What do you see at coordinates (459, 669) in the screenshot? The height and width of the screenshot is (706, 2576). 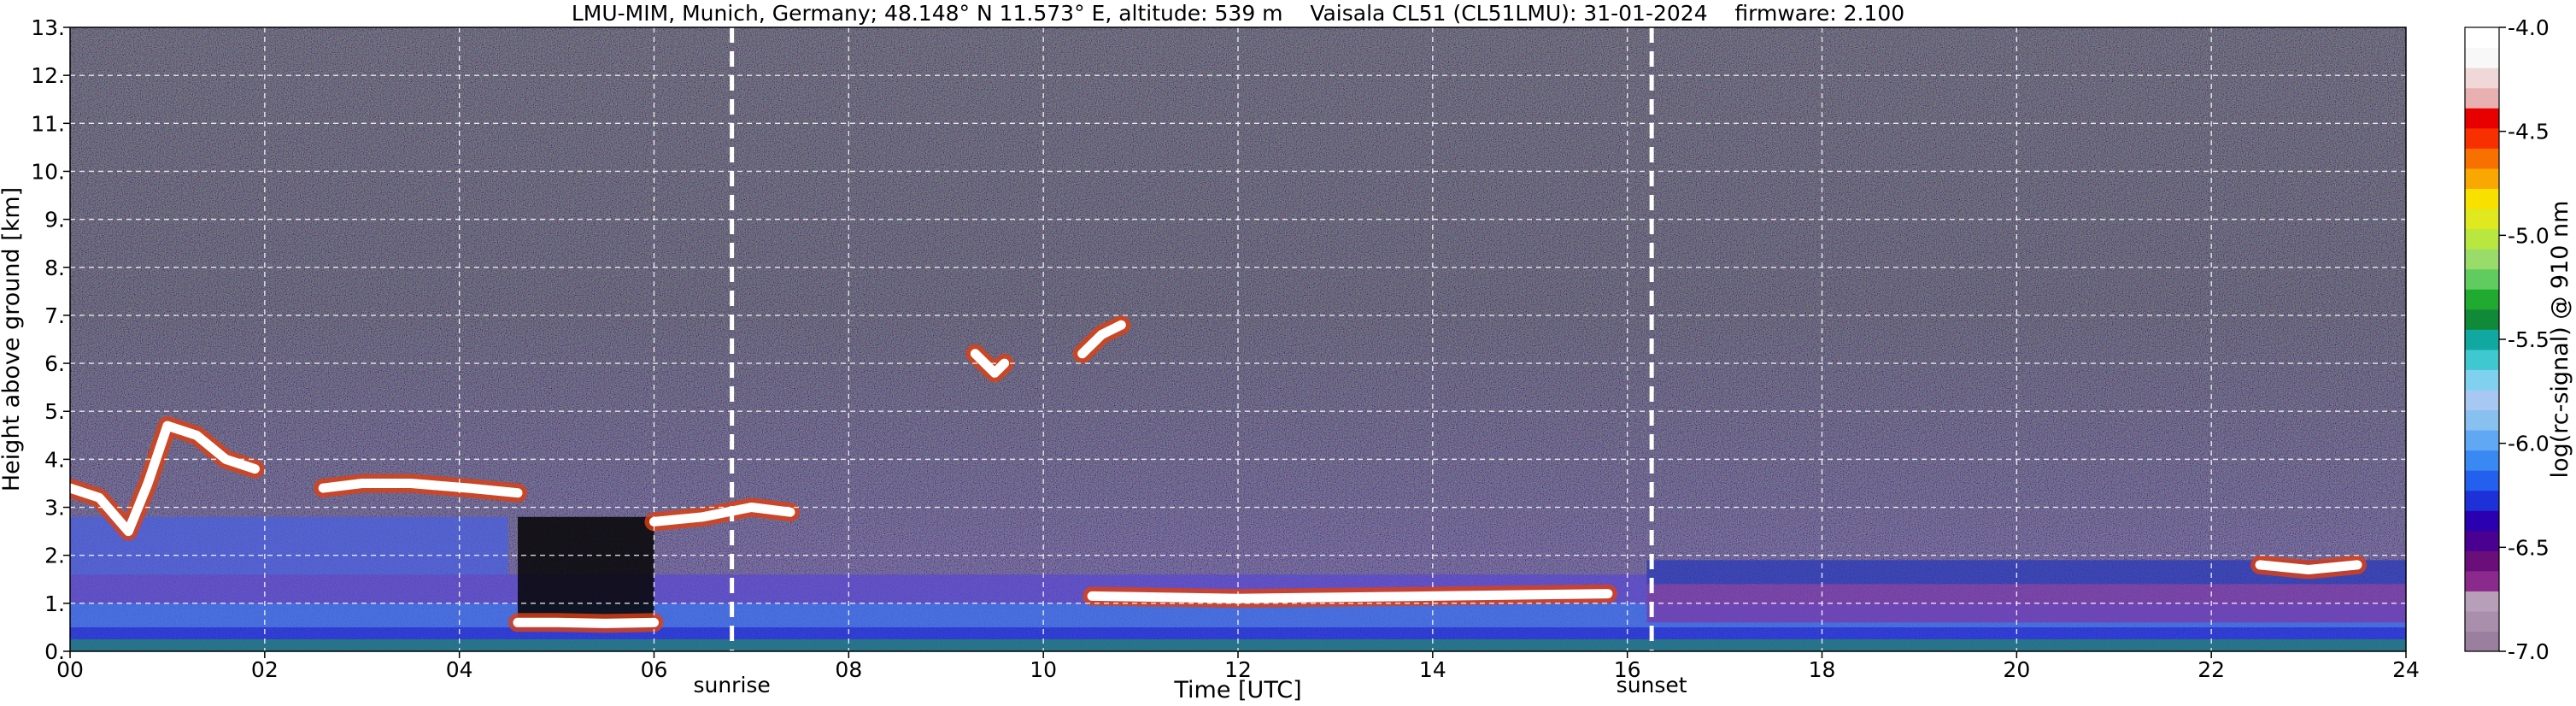 I see `x-tick-label: 04` at bounding box center [459, 669].